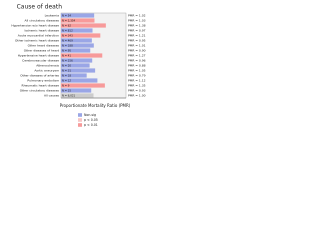  Describe the element at coordinates (137, 51) in the screenshot. I see `value-label: PMR = 0.90` at that location.